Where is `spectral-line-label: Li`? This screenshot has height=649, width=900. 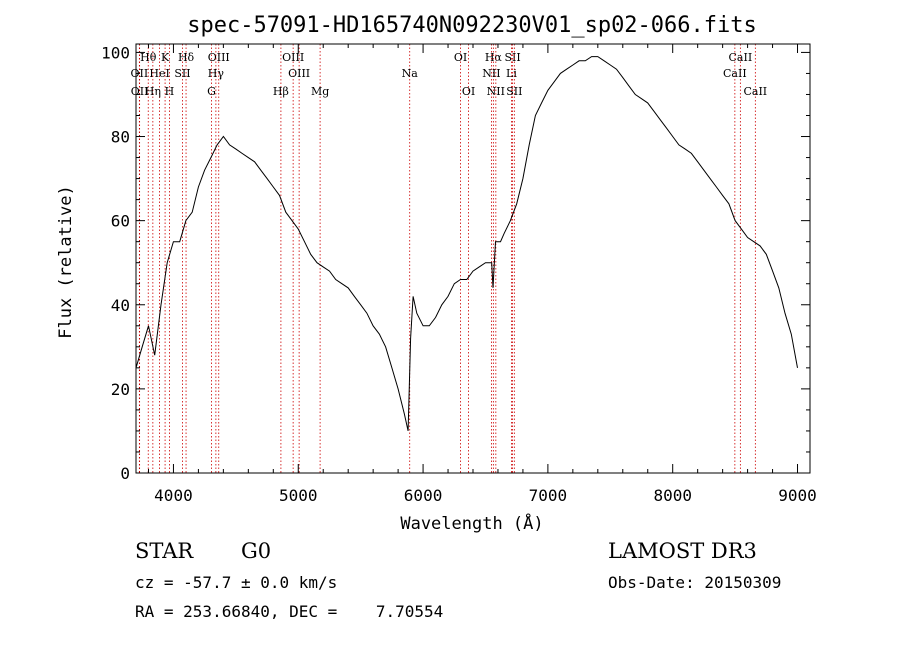 spectral-line-label: Li is located at coordinates (511, 73).